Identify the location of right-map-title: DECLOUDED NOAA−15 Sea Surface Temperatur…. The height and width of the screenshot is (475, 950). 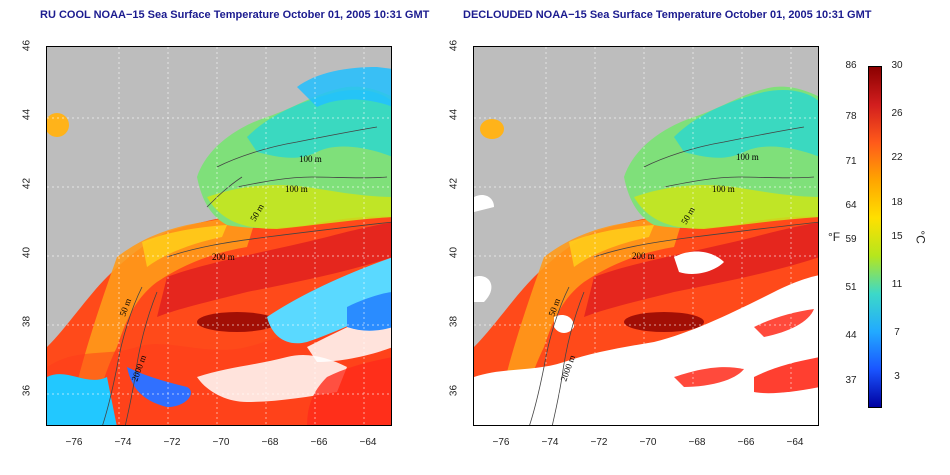
(667, 15).